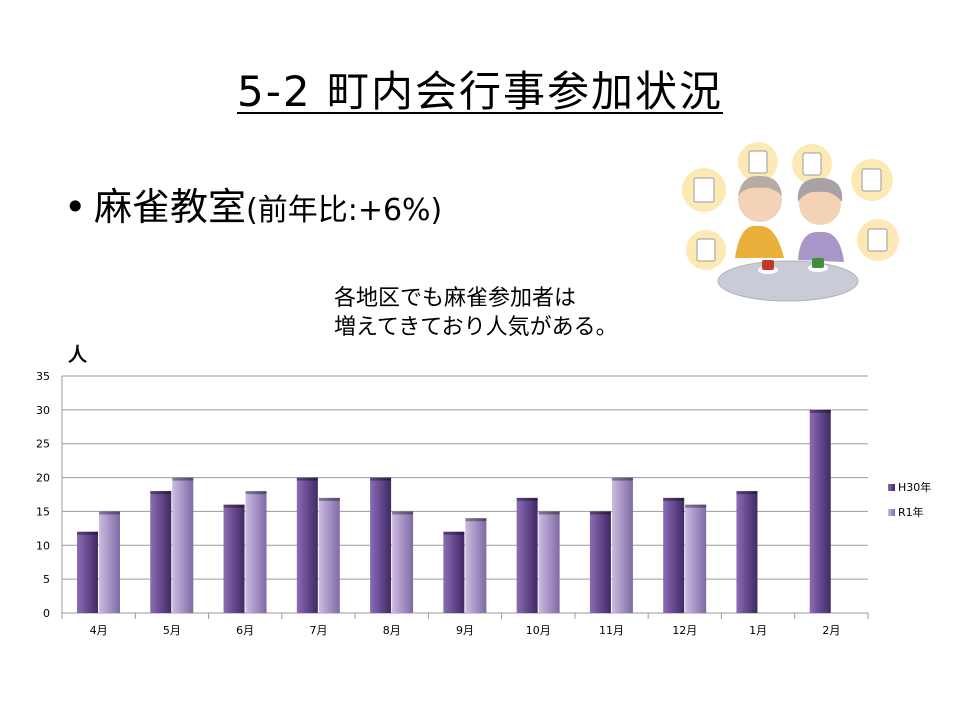  Describe the element at coordinates (747, 552) in the screenshot. I see `bar-H30年-1月` at that location.